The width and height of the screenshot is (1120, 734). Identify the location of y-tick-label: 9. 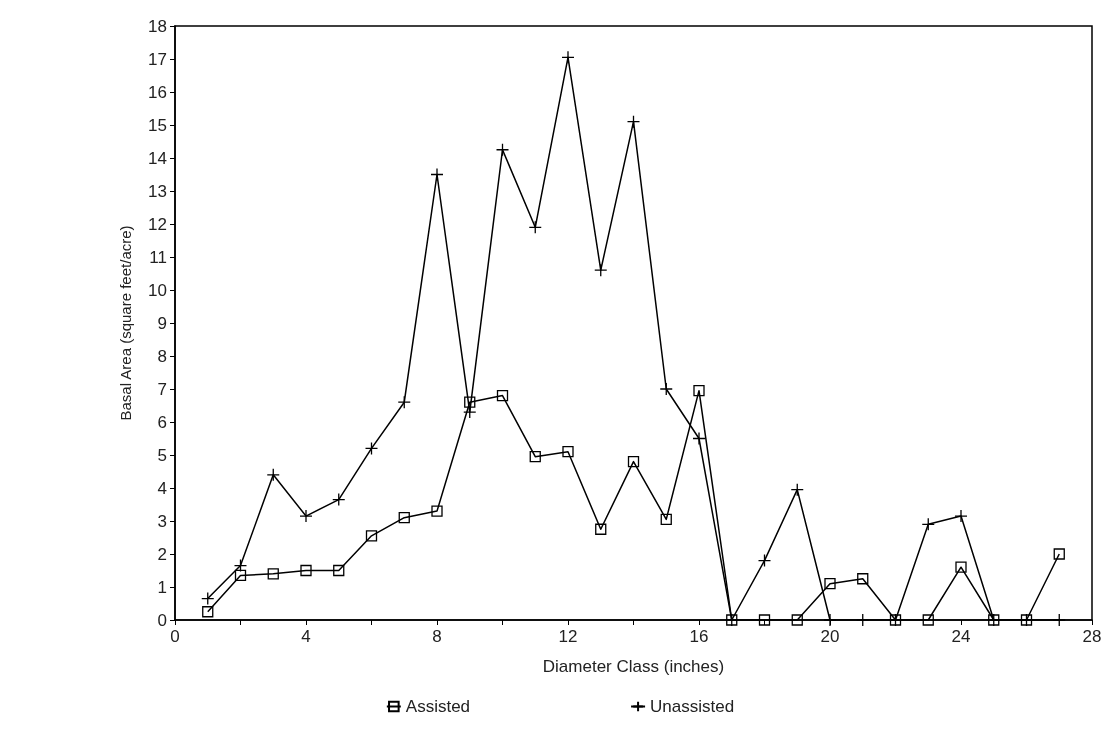
(162, 323).